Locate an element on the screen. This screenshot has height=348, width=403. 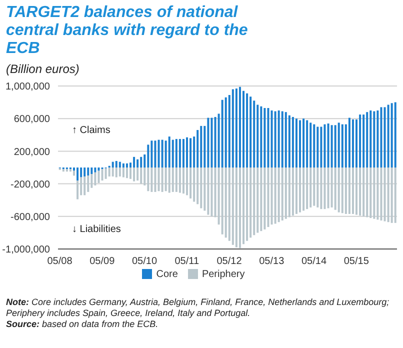
source-note: Source: based on data from the ECB. is located at coordinates (83, 324).